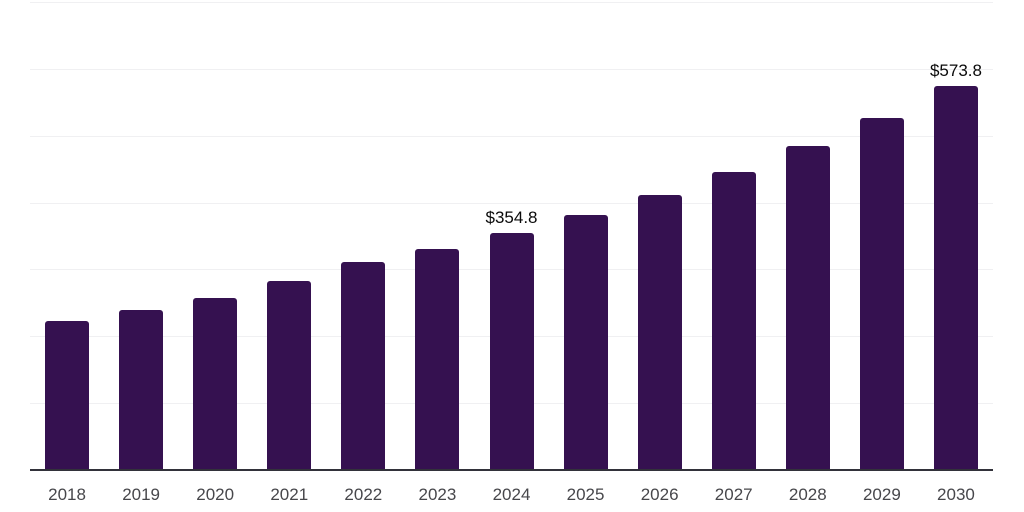 This screenshot has width=1024, height=512. What do you see at coordinates (511, 494) in the screenshot?
I see `x-tick-label-2024: 2024` at bounding box center [511, 494].